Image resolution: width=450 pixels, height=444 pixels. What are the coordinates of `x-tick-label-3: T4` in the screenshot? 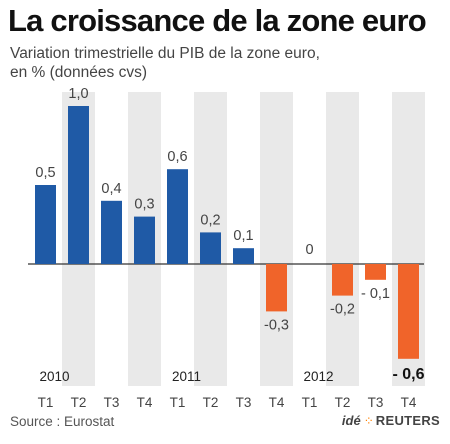 It's located at (145, 402).